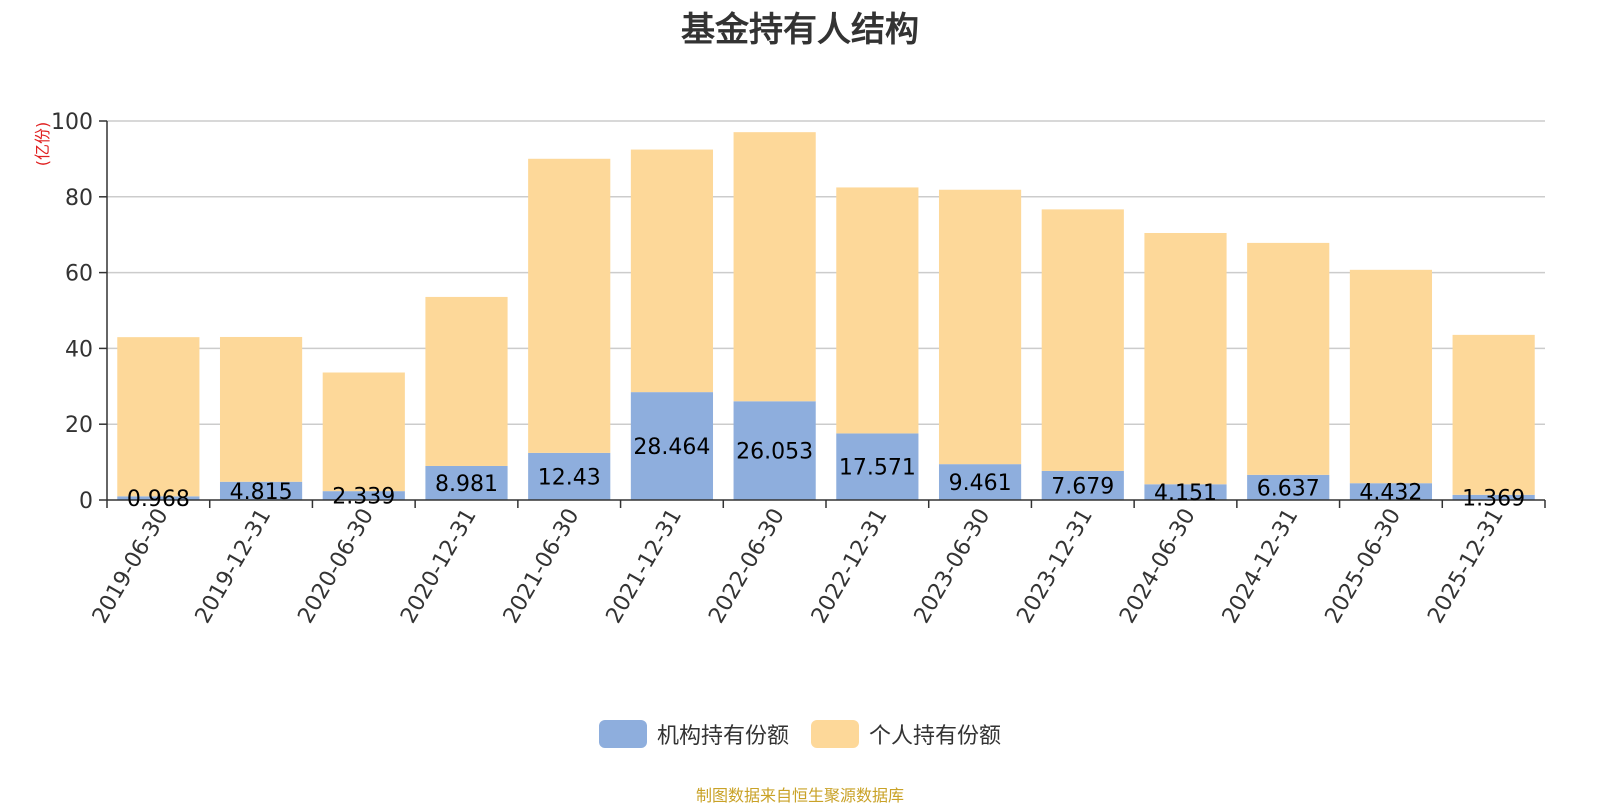 The height and width of the screenshot is (806, 1600). What do you see at coordinates (79, 349) in the screenshot?
I see `y-tick-label: 40` at bounding box center [79, 349].